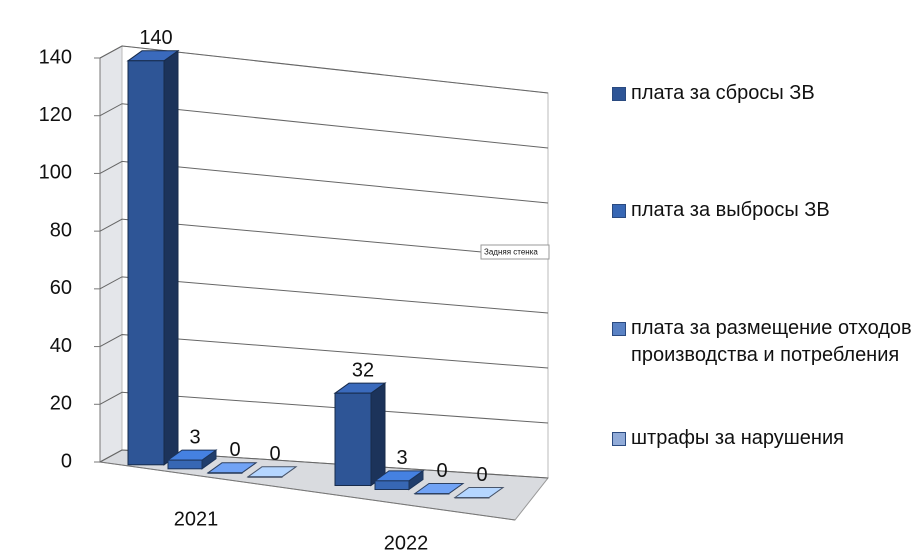 Image resolution: width=922 pixels, height=552 pixels. Describe the element at coordinates (55, 57) in the screenshot. I see `y-tick-label: 140` at that location.